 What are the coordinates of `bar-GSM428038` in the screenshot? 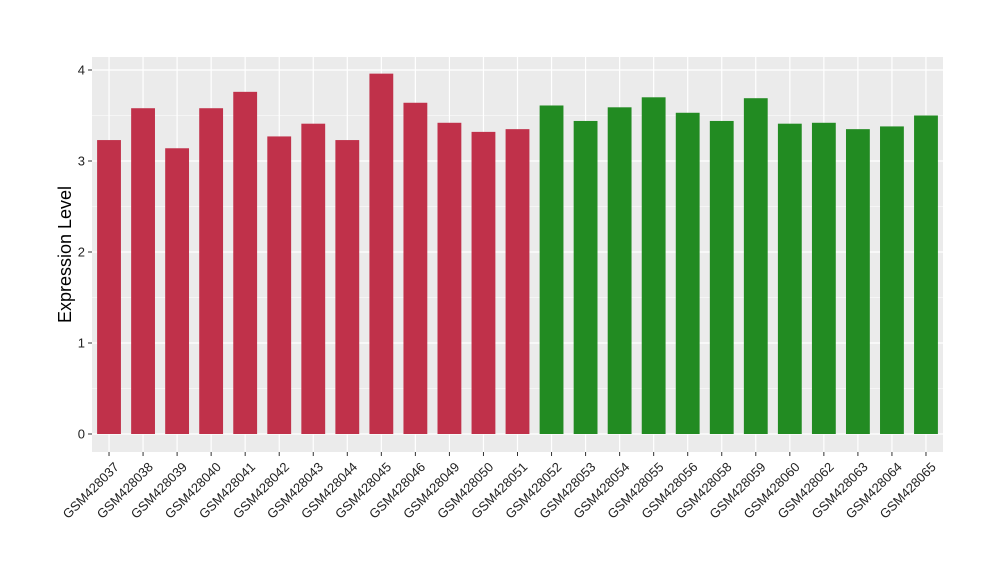 It's located at (143, 271).